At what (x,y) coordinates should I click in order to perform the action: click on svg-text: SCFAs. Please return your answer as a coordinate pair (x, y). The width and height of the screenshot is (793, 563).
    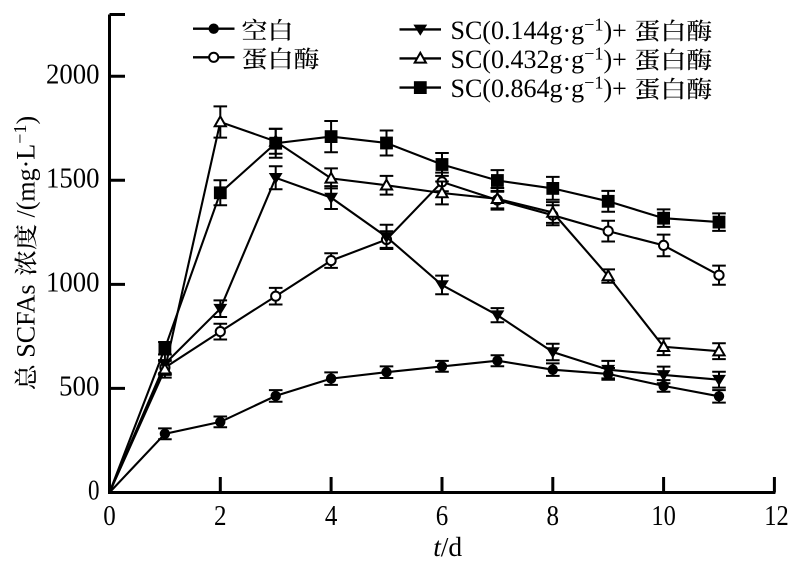
    Looking at the image, I should click on (26, 320).